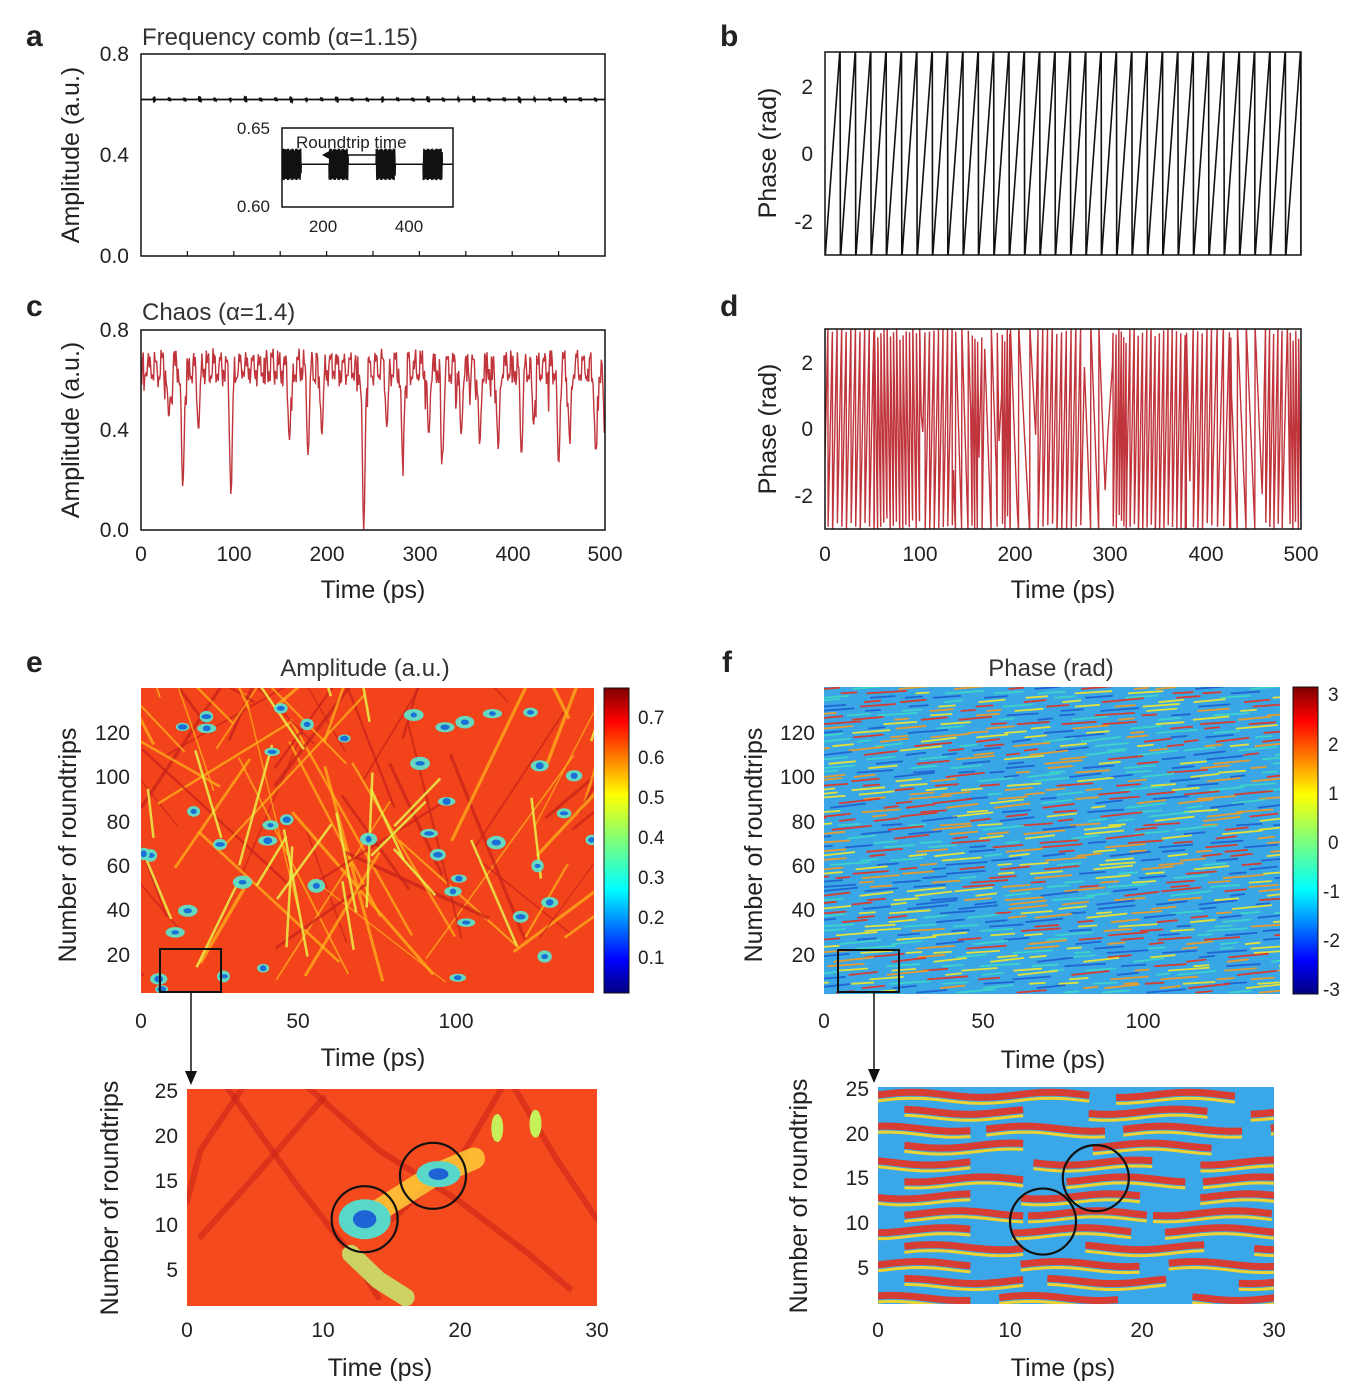 Image resolution: width=1362 pixels, height=1393 pixels. Describe the element at coordinates (1333, 695) in the screenshot. I see `panel-f-colorbar-tick: 3` at that location.